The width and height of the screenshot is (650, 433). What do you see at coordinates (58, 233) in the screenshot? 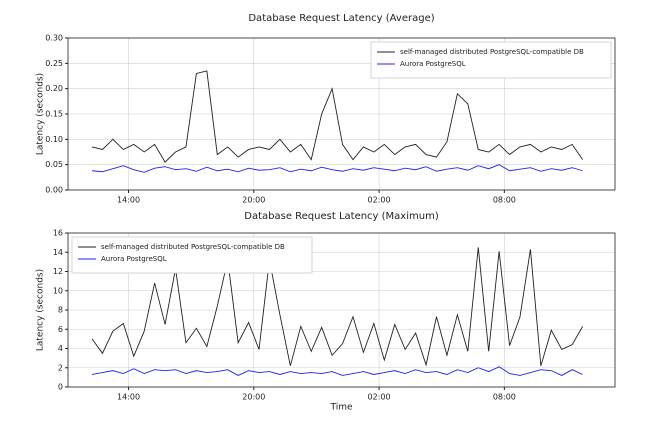
I see `y-tick-label: 16` at bounding box center [58, 233].